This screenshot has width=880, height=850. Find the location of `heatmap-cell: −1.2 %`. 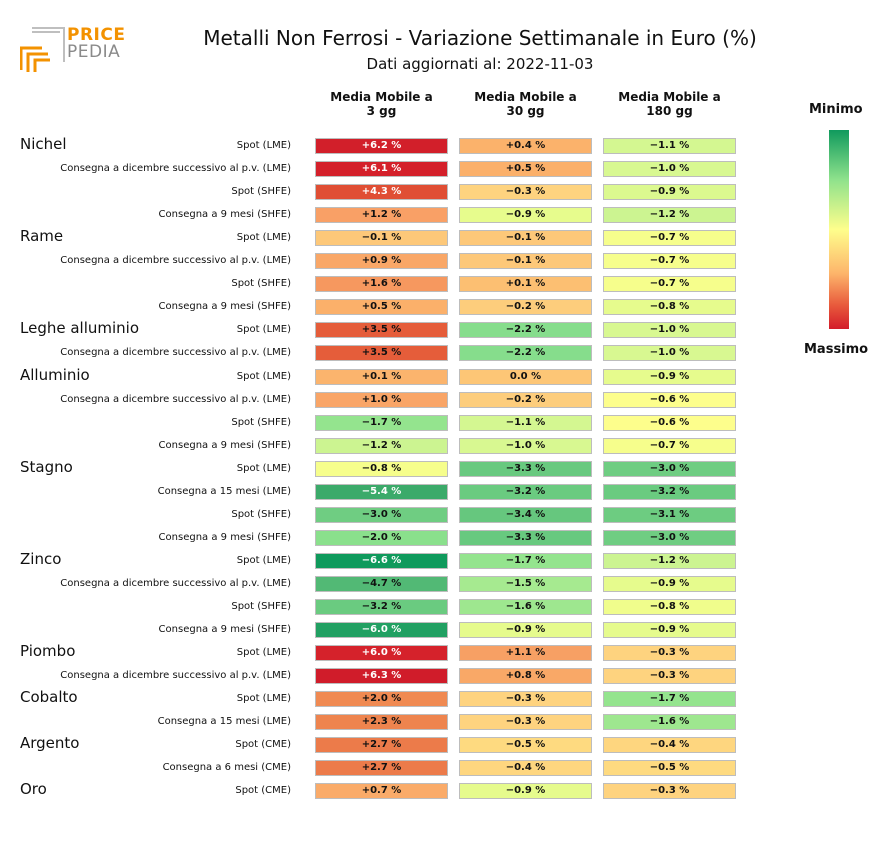

heatmap-cell: −1.2 % is located at coordinates (669, 215).